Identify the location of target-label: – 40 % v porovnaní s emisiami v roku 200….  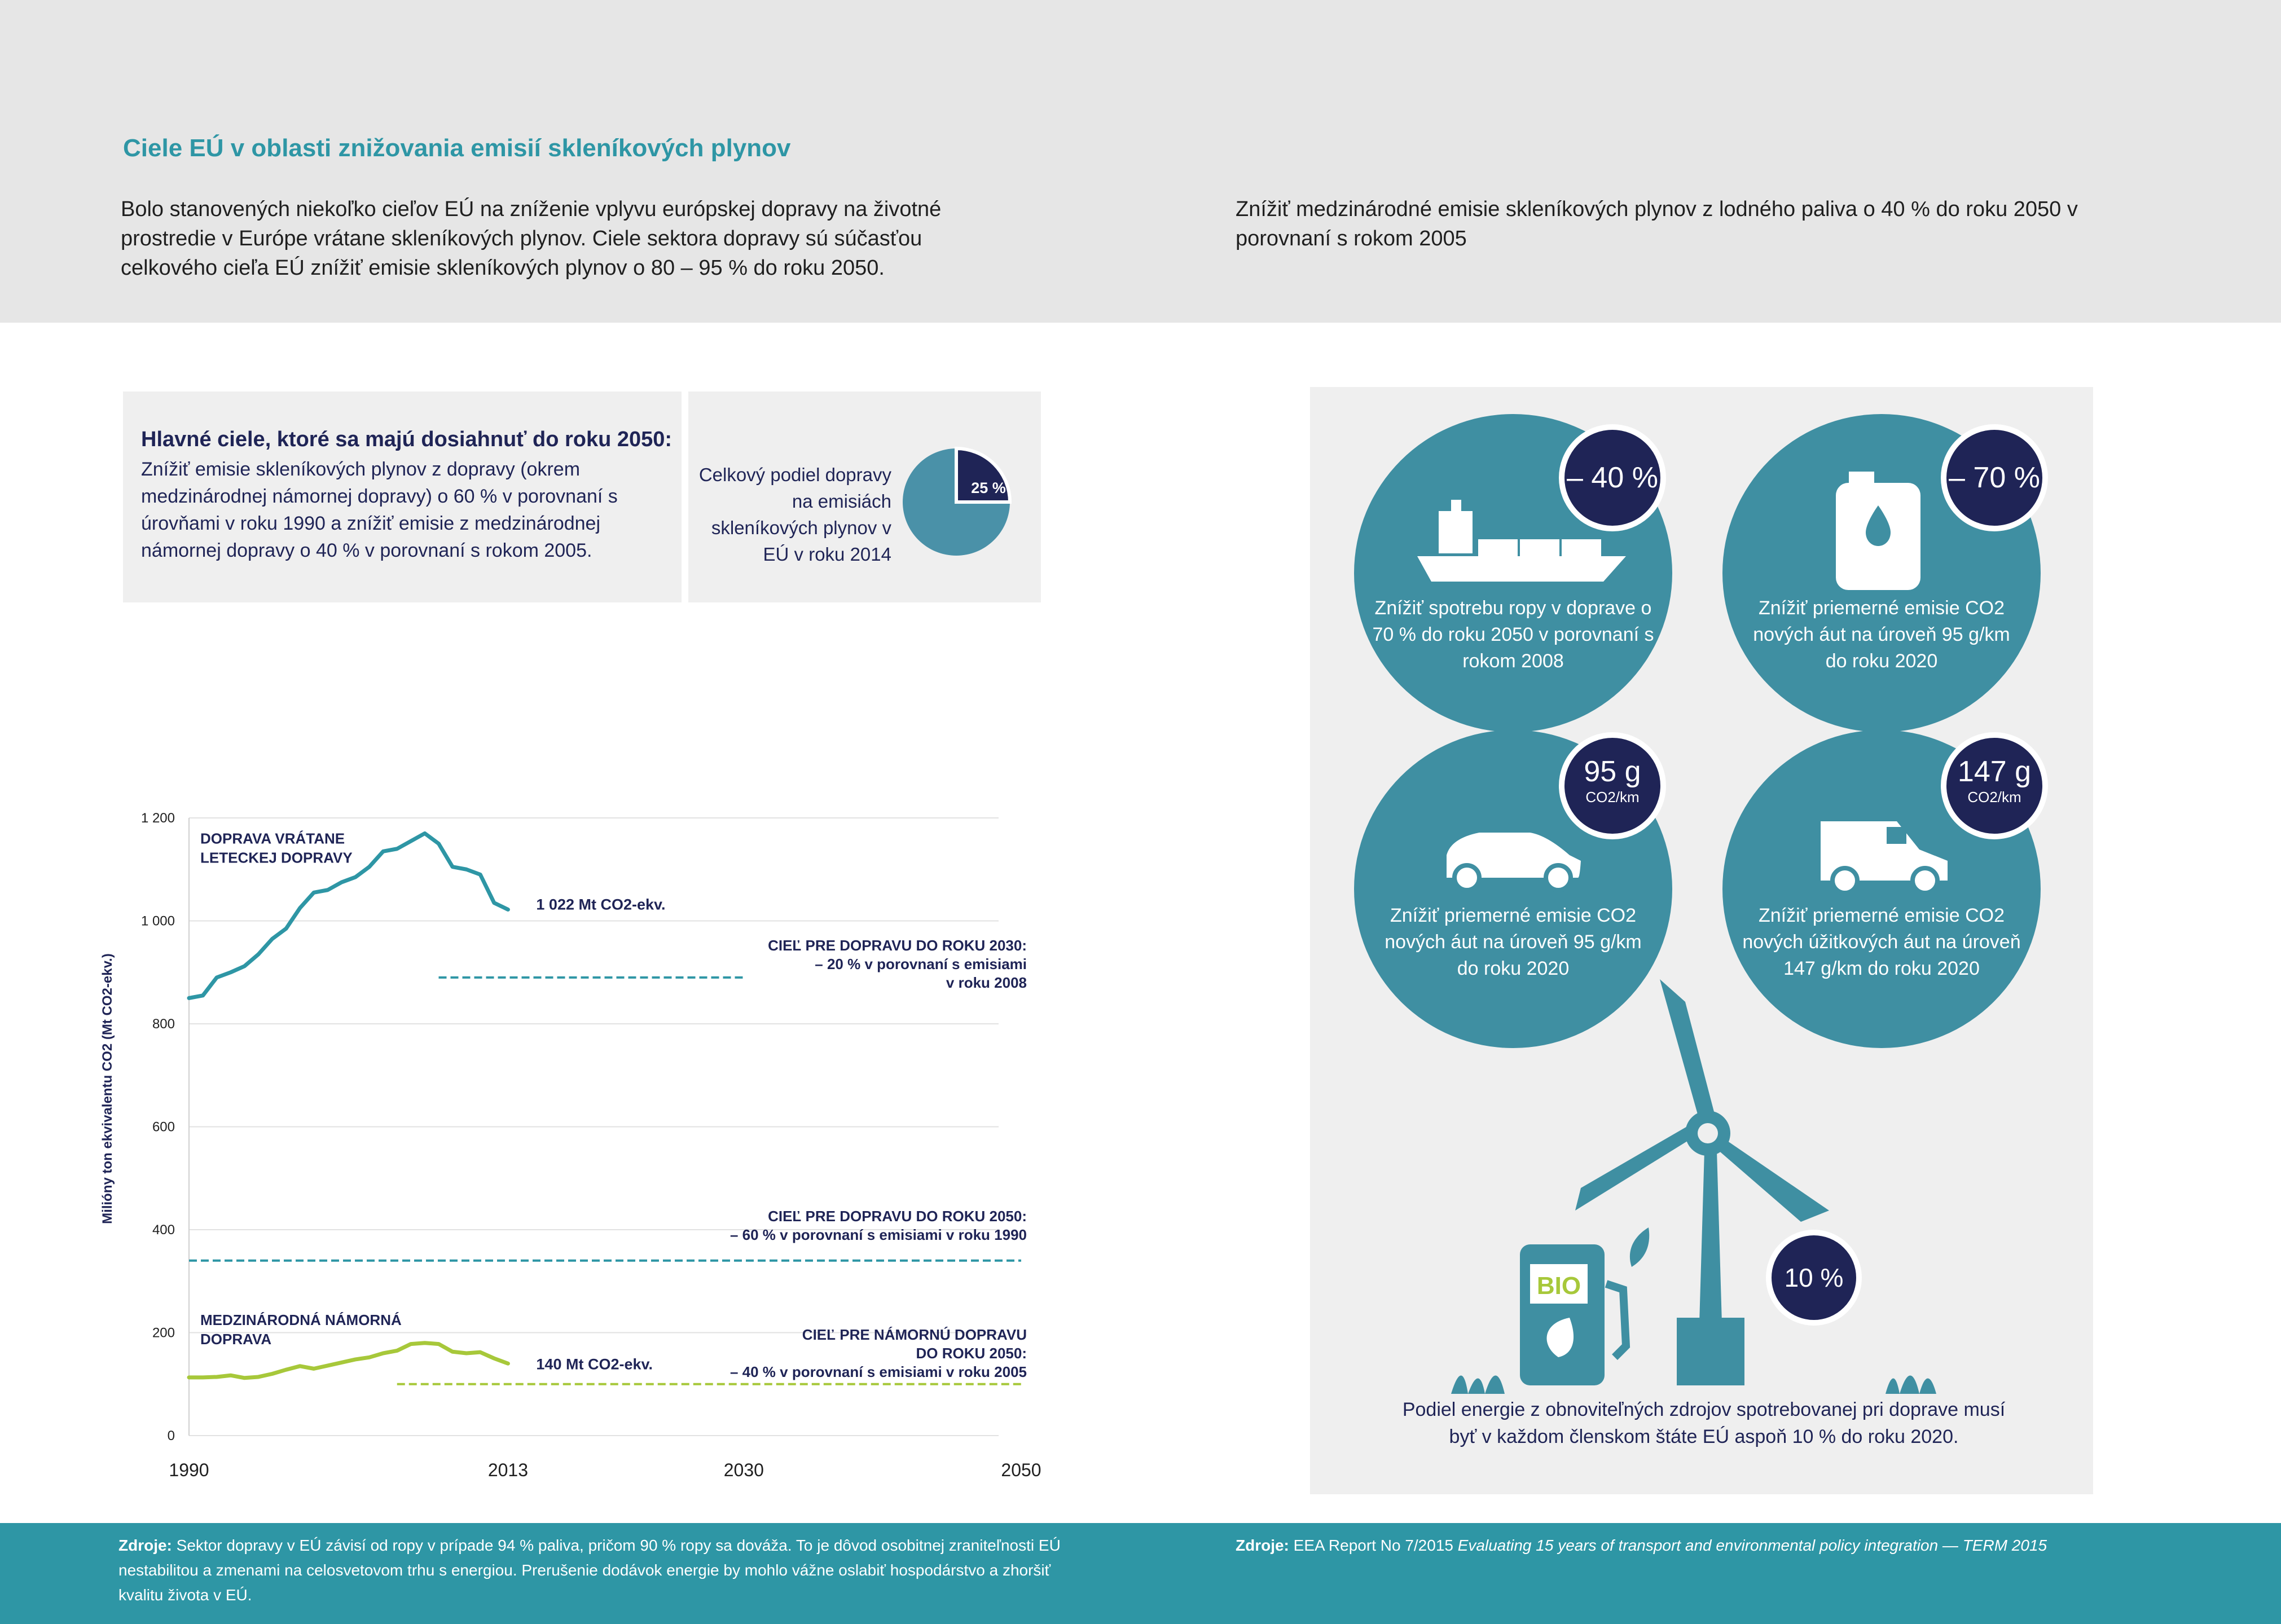
(878, 1372).